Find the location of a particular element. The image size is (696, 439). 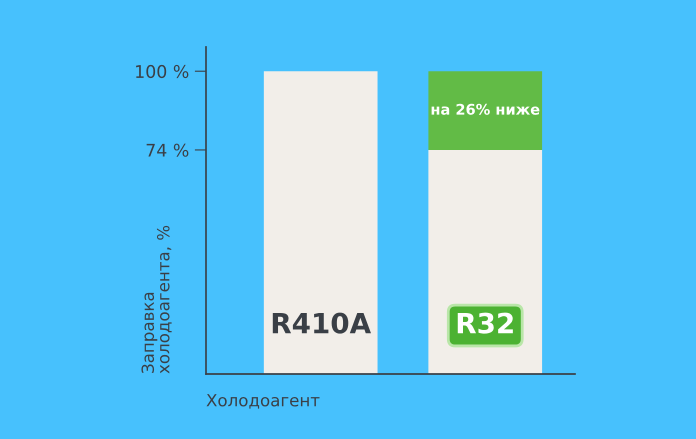

annotation: на 26% ниже is located at coordinates (486, 109).